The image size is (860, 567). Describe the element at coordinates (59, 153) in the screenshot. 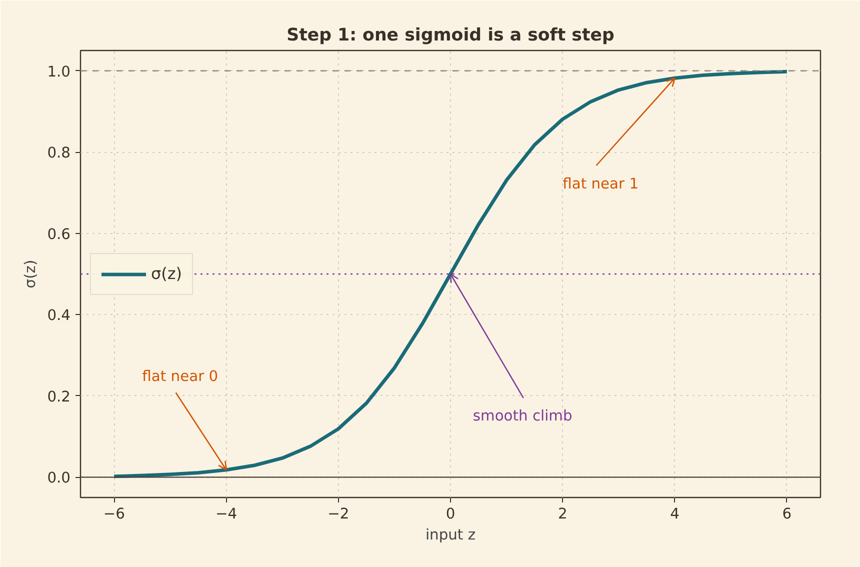

I see `y-tick-label: 0.8` at that location.